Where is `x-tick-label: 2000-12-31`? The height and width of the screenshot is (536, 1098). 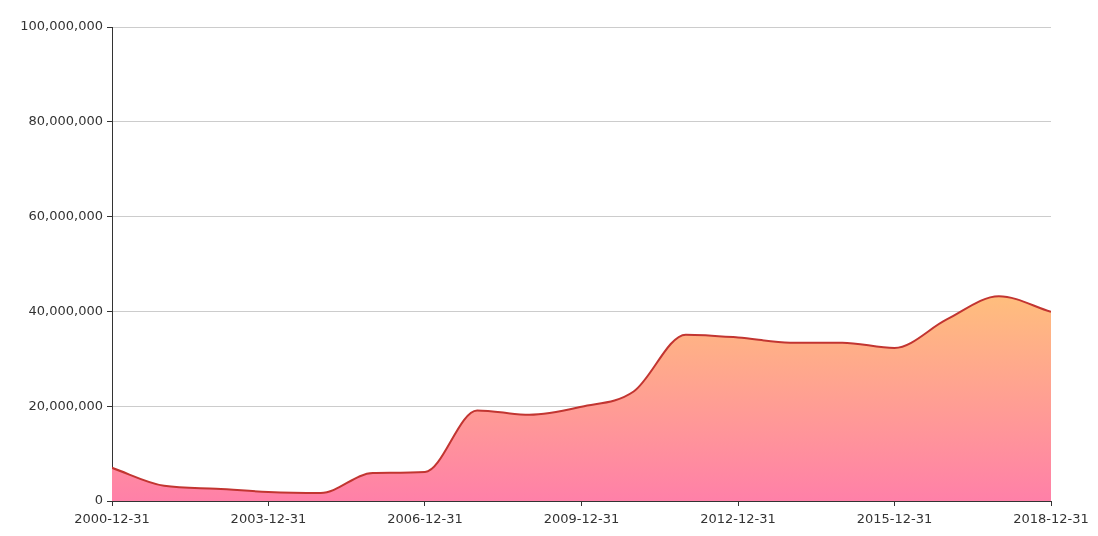
x-tick-label: 2000-12-31 is located at coordinates (112, 519).